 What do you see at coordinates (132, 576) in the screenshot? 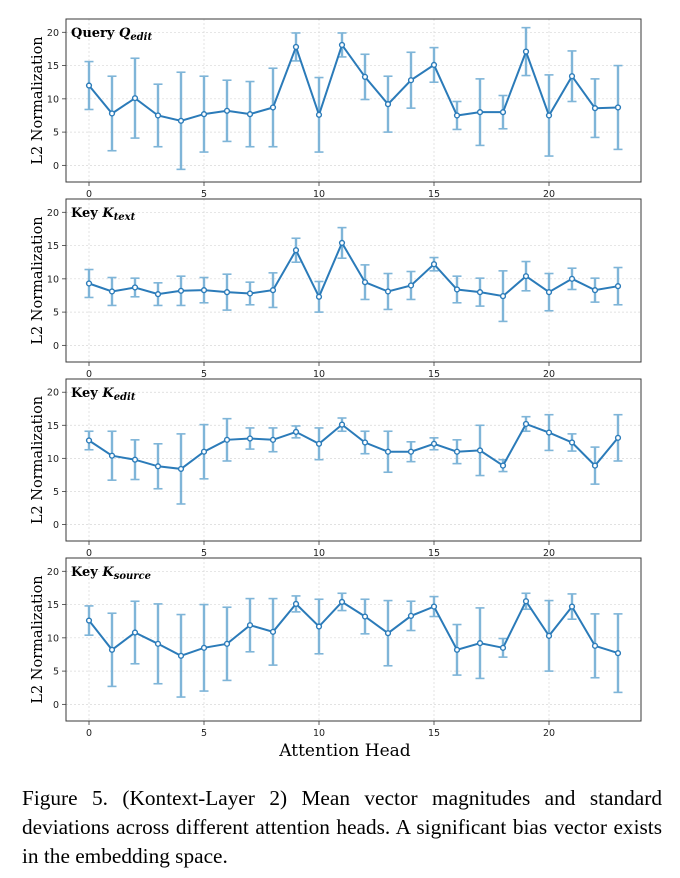
I see `panel-title-subscript: source` at bounding box center [132, 576].